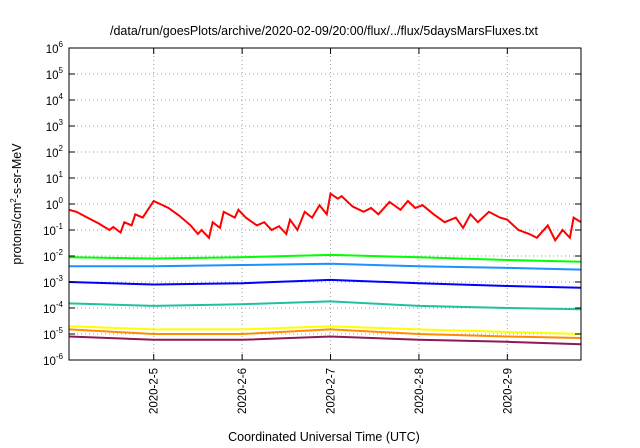  Describe the element at coordinates (16, 204) in the screenshot. I see `y-axis-label: protons/cm2-s-sr-MeV` at that location.